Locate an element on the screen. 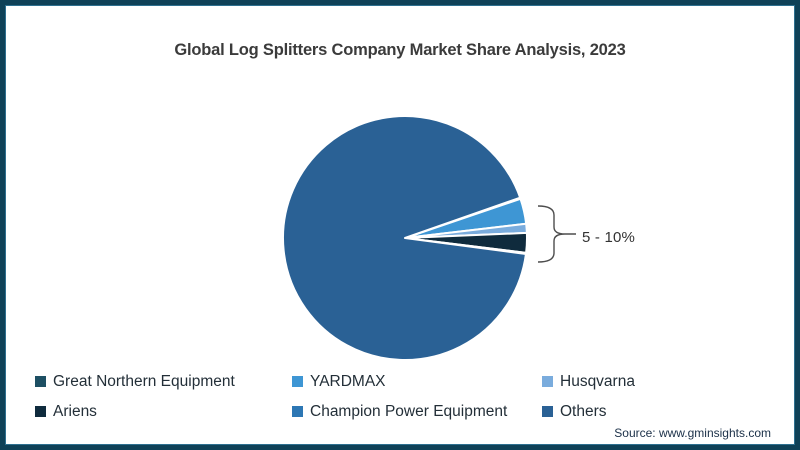 This screenshot has height=450, width=800. legend-item-great-northern-equipment: Great Northern Equipment is located at coordinates (163, 381).